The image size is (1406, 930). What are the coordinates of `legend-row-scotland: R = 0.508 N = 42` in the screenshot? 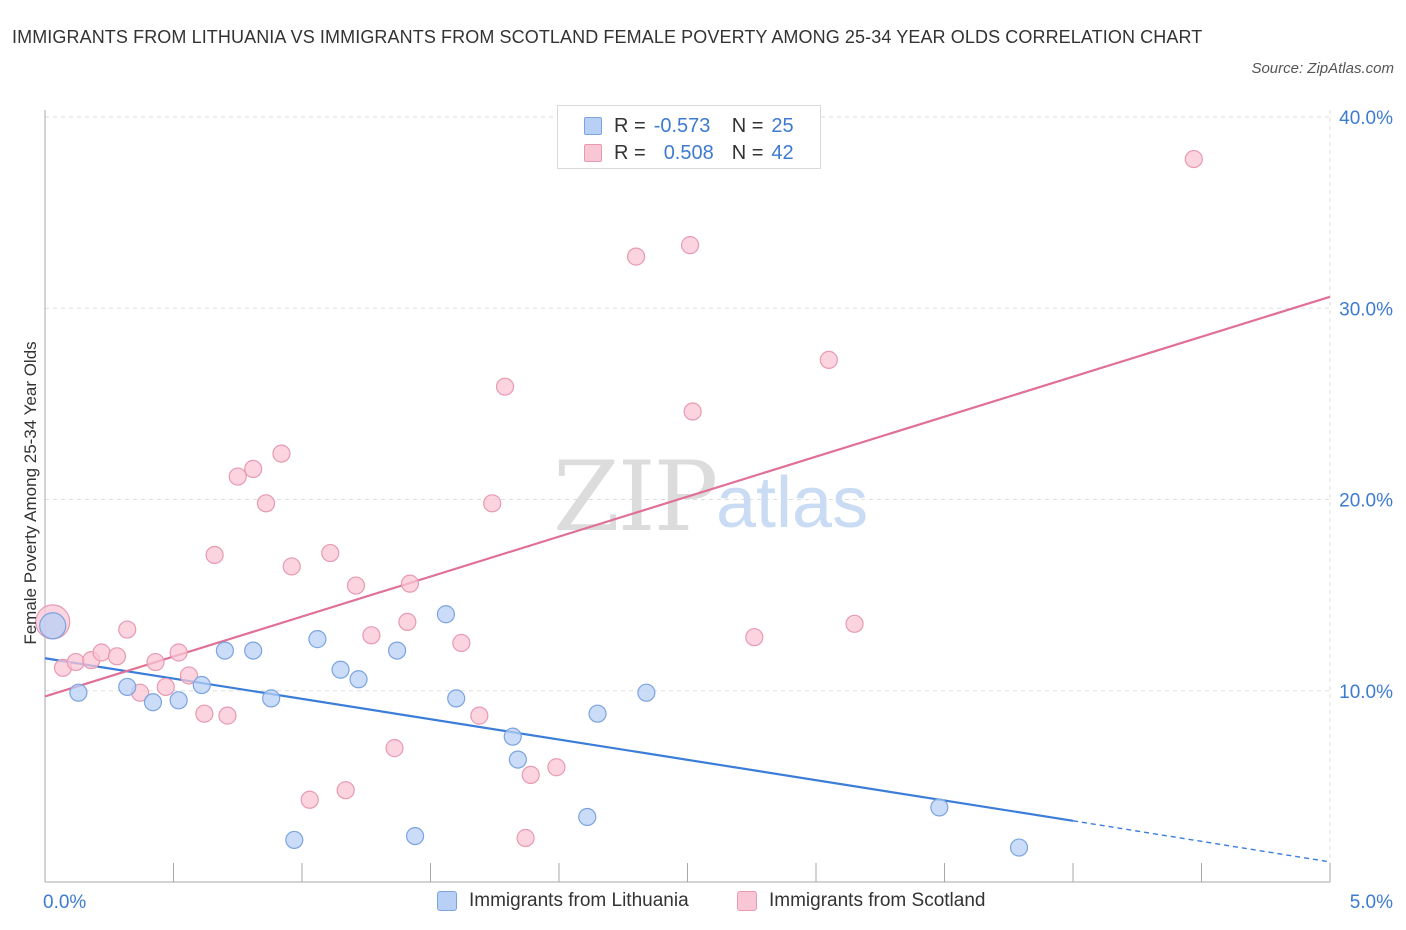 It's located at (689, 153).